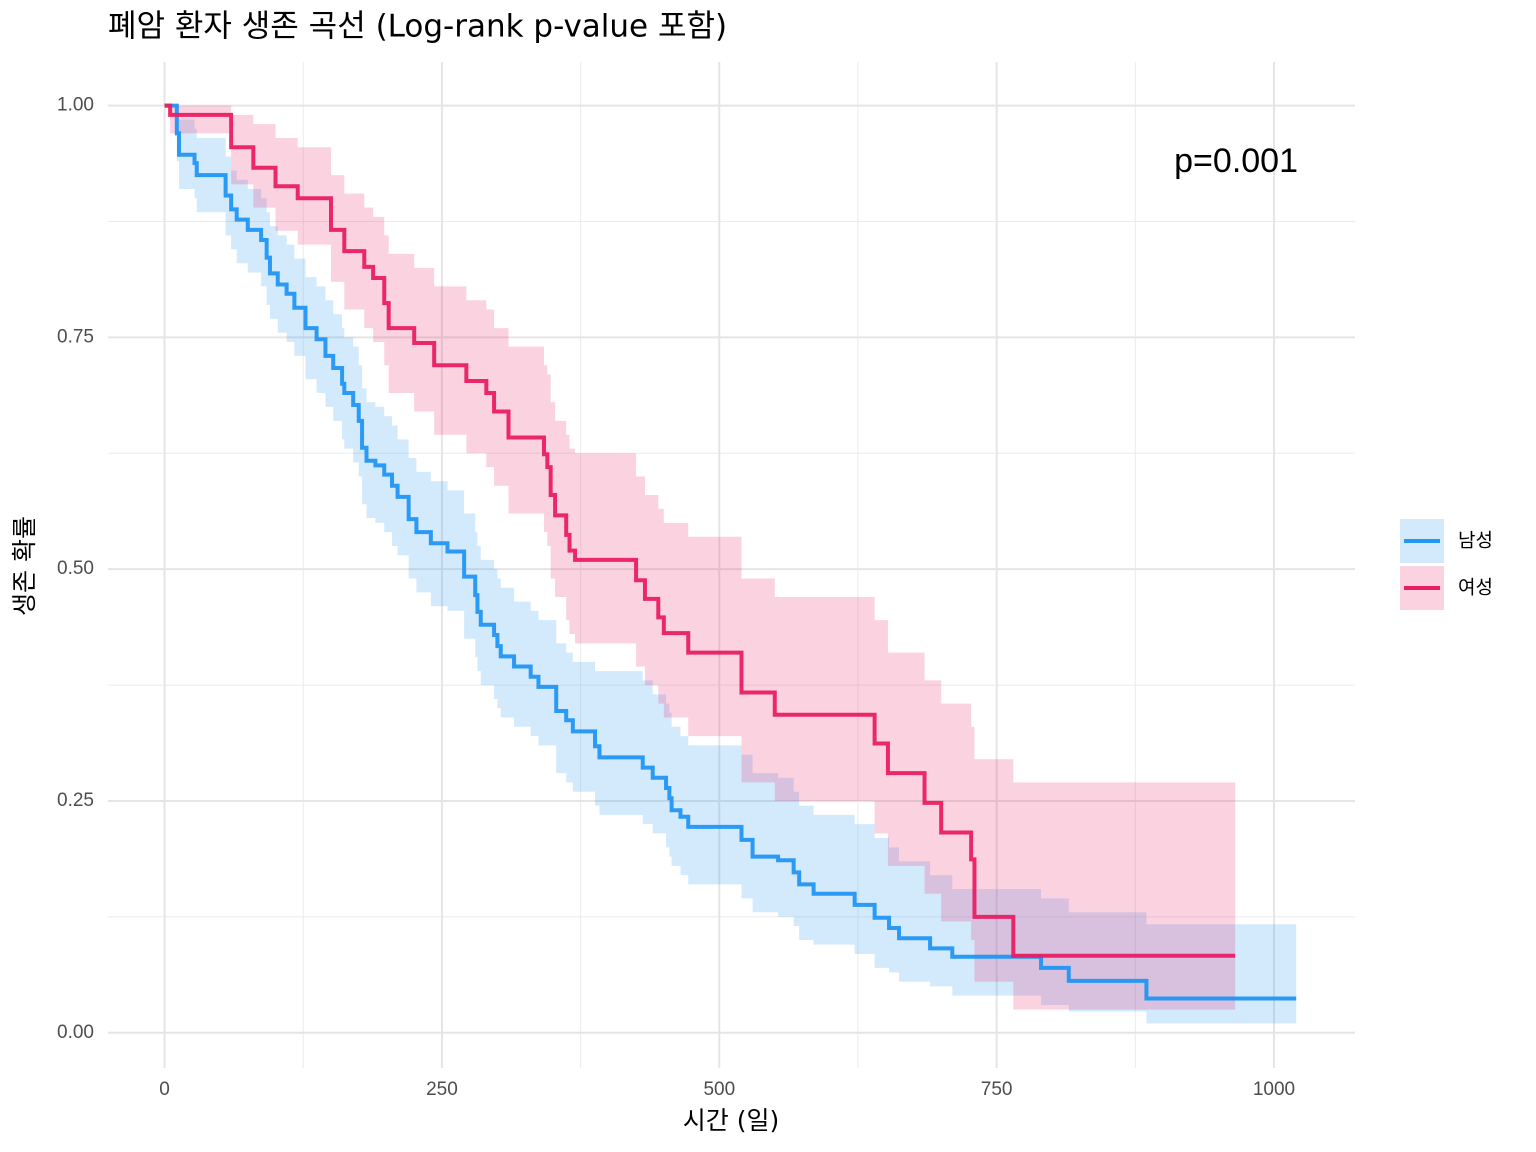 Image resolution: width=1536 pixels, height=1152 pixels. What do you see at coordinates (1475, 541) in the screenshot?
I see `legend-label: 남성` at bounding box center [1475, 541].